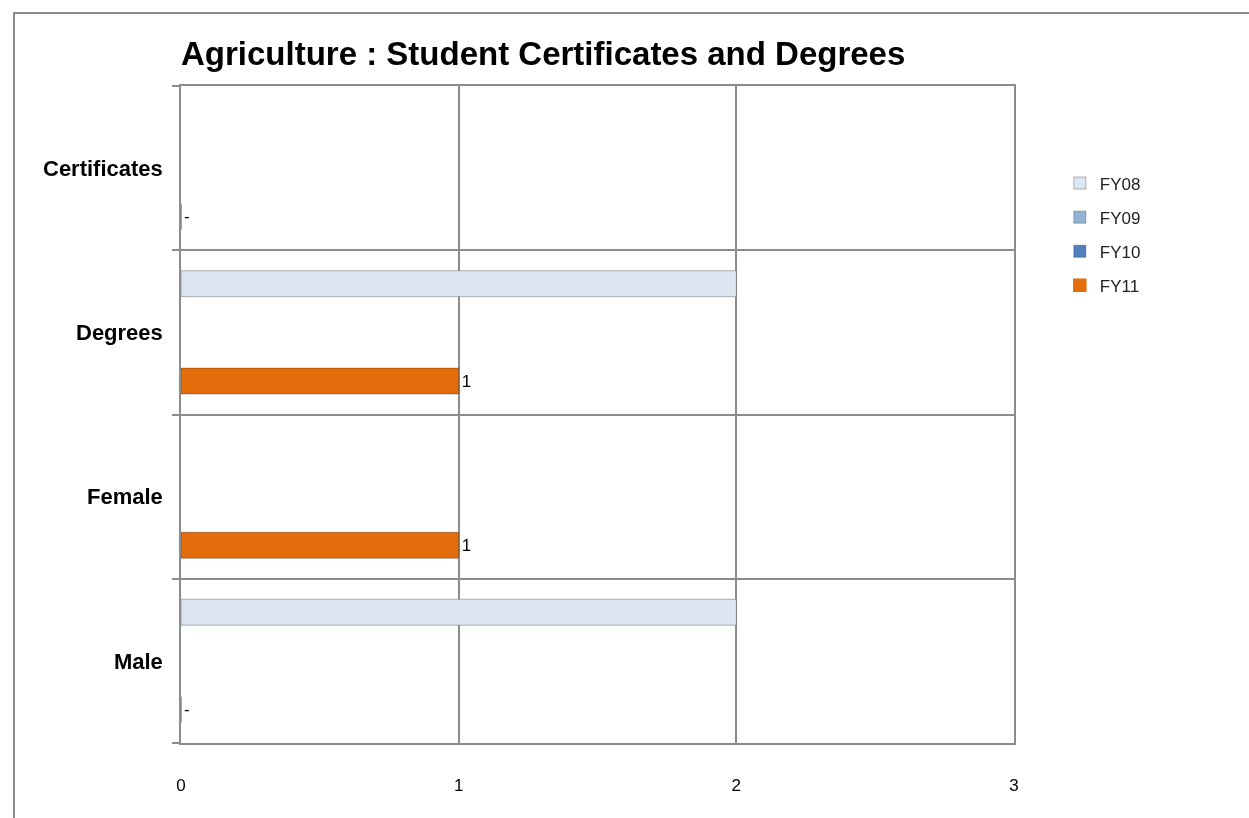 The height and width of the screenshot is (818, 1249). I want to click on legend-label: FY09, so click(1120, 218).